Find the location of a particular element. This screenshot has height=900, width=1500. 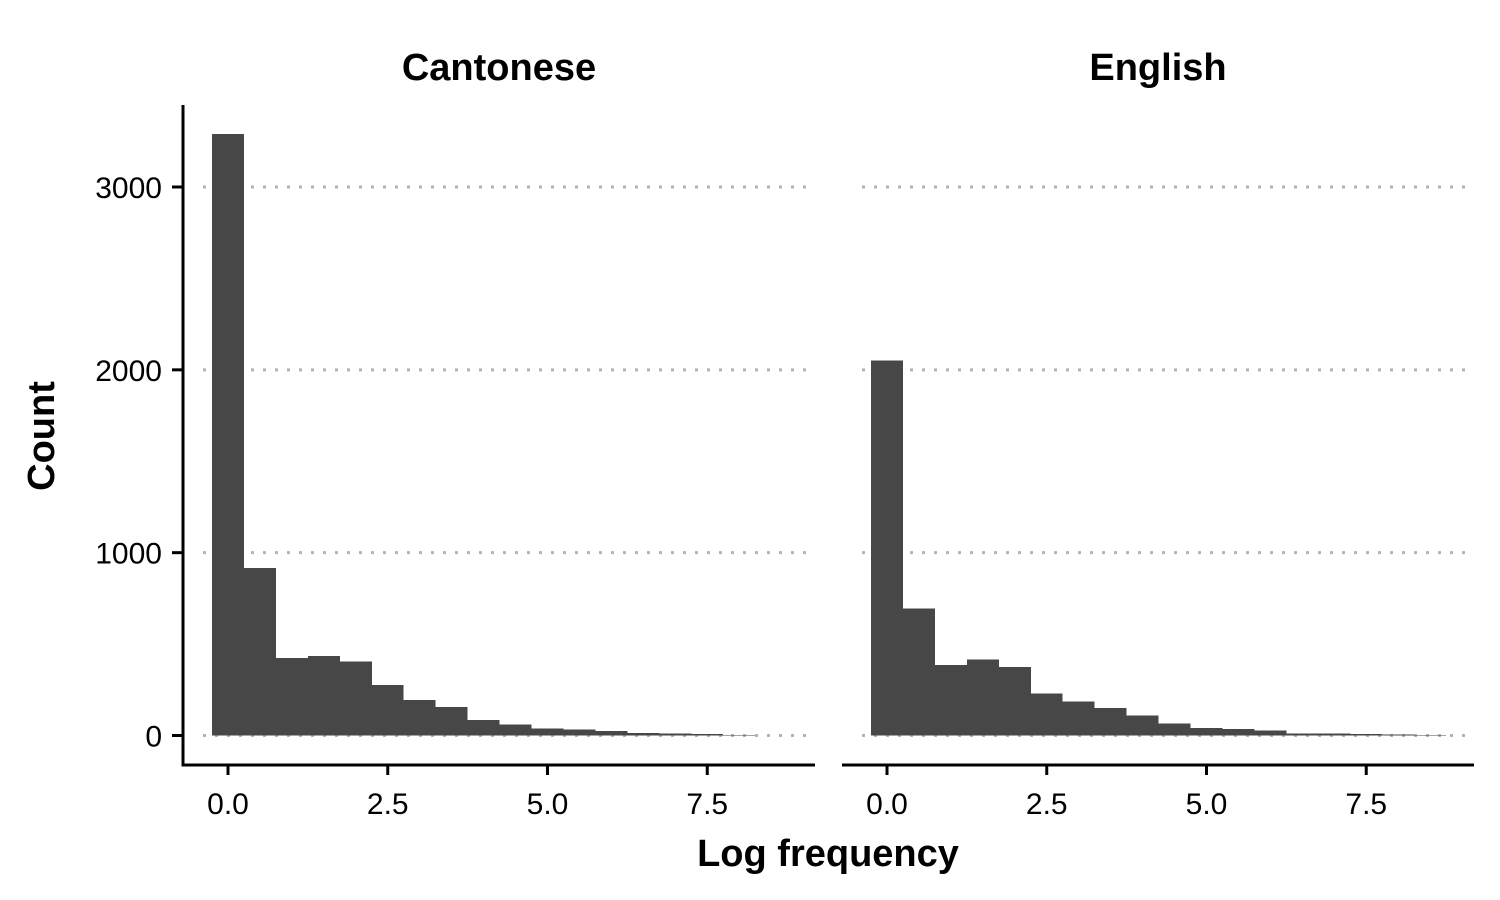

y-axis-title: Count is located at coordinates (42, 436).